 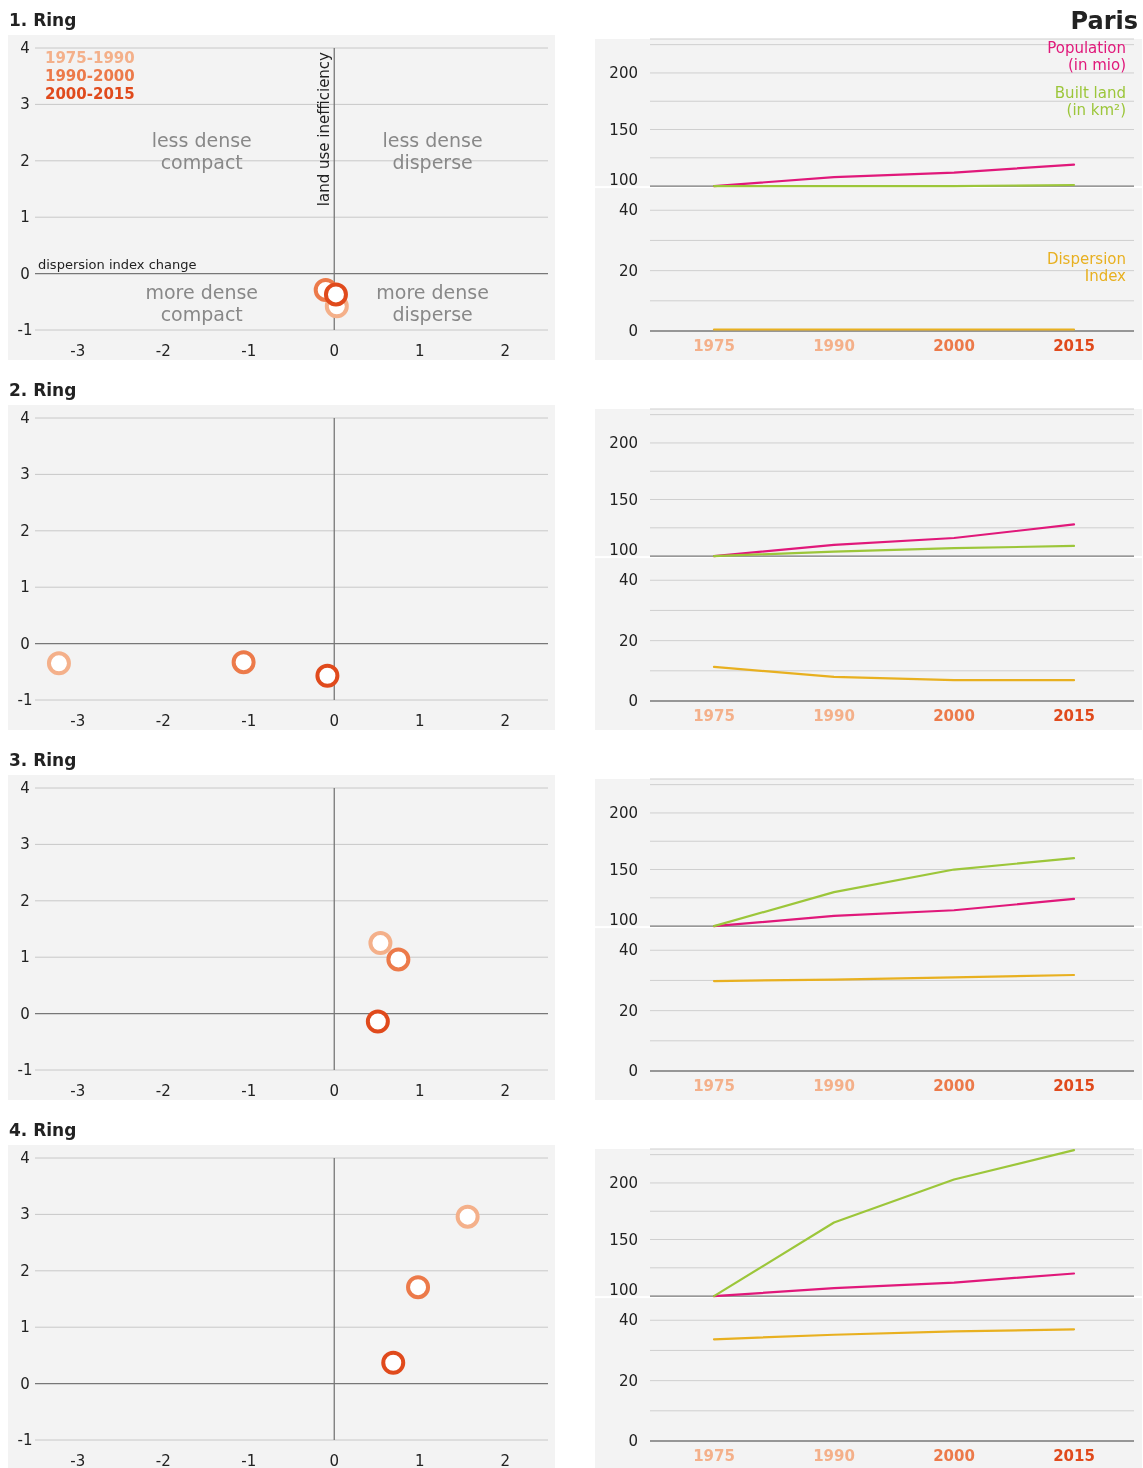 What do you see at coordinates (90, 94) in the screenshot?
I see `text: 2000-2015` at bounding box center [90, 94].